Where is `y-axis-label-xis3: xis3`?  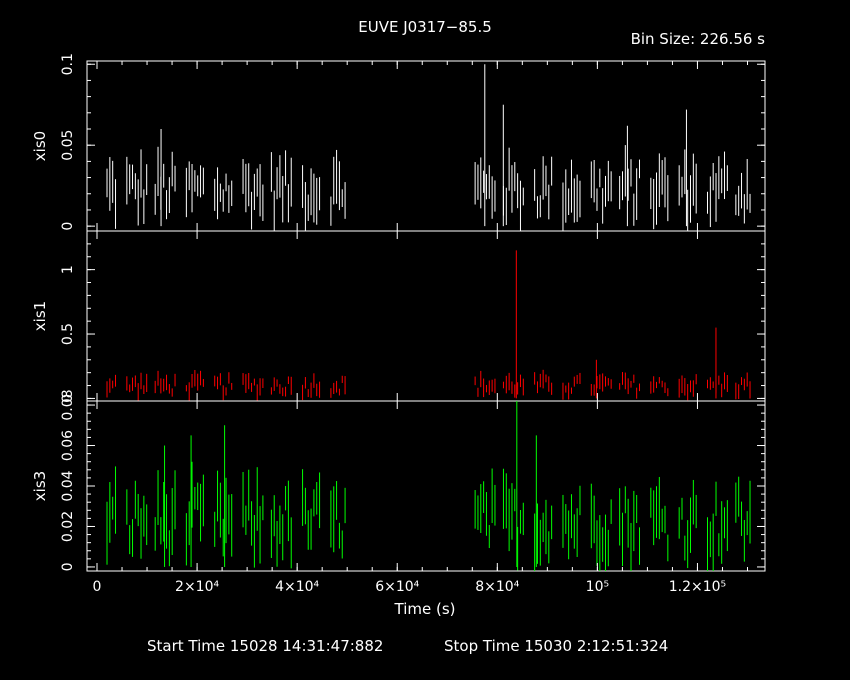 y-axis-label-xis3: xis3 is located at coordinates (40, 486).